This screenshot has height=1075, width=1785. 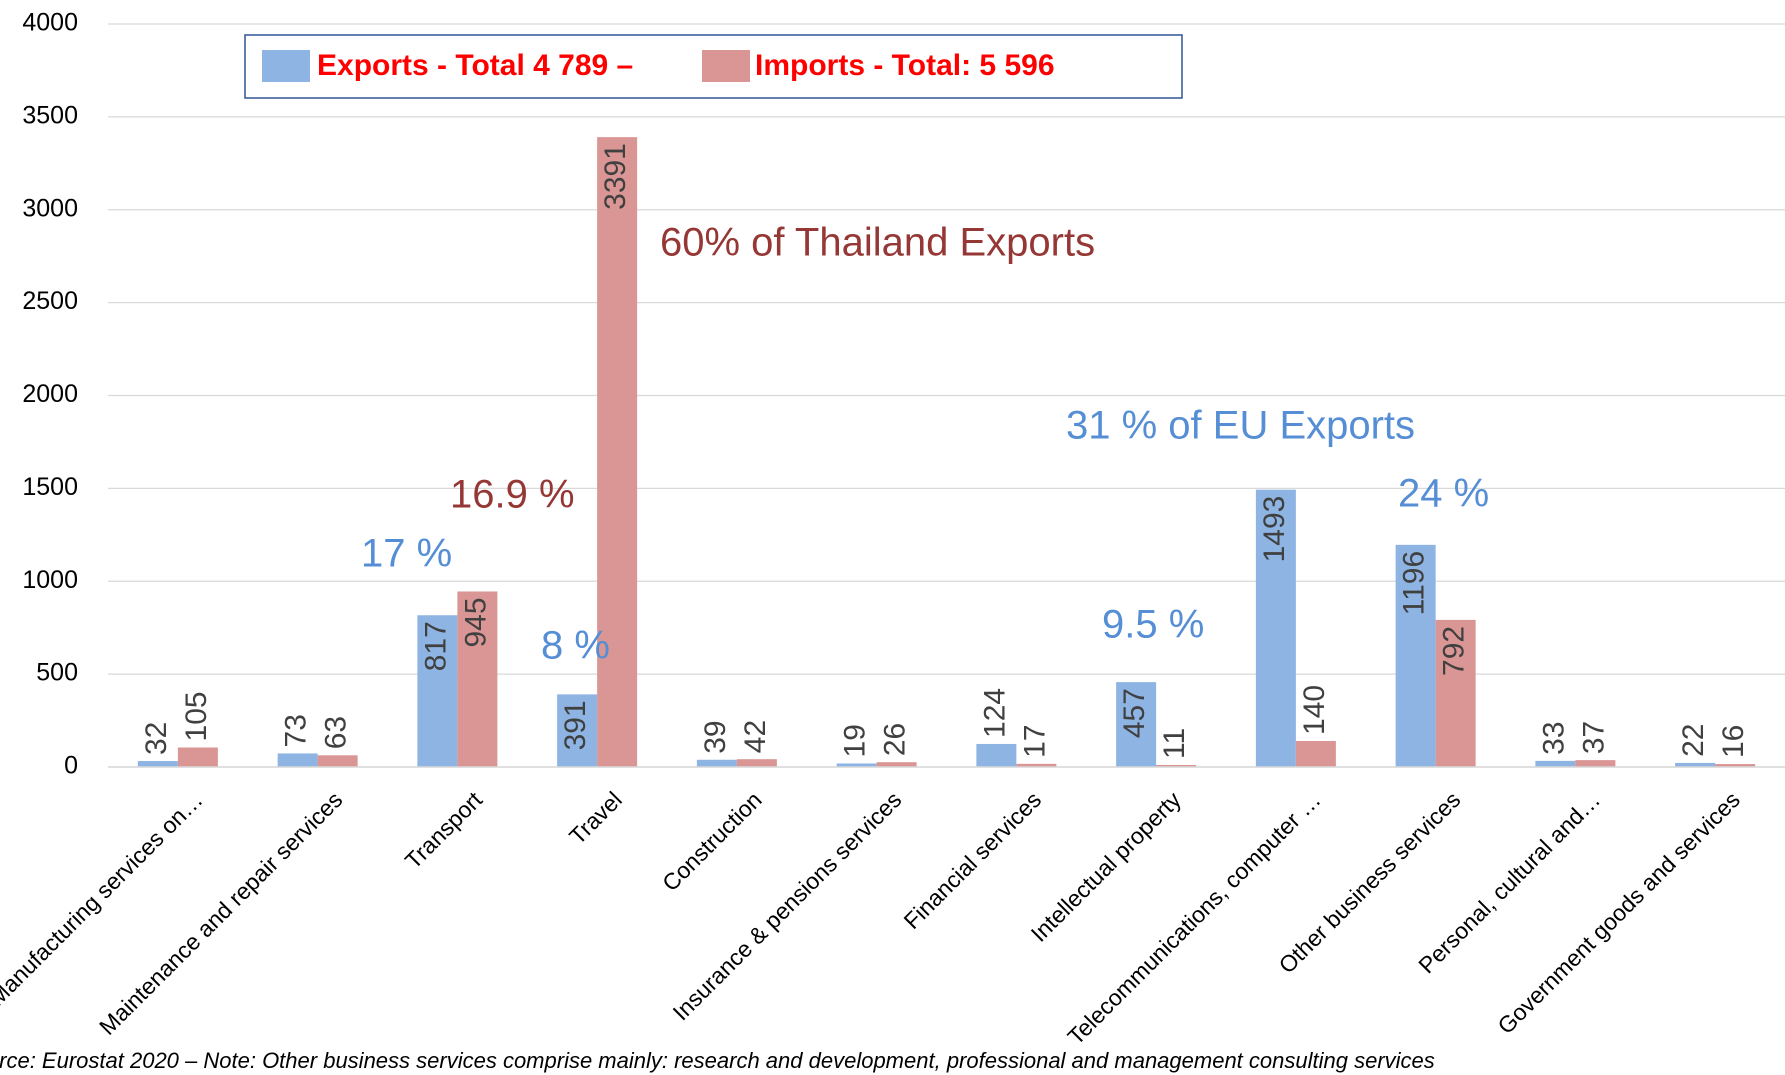 I want to click on value-label: 105, so click(x=196, y=716).